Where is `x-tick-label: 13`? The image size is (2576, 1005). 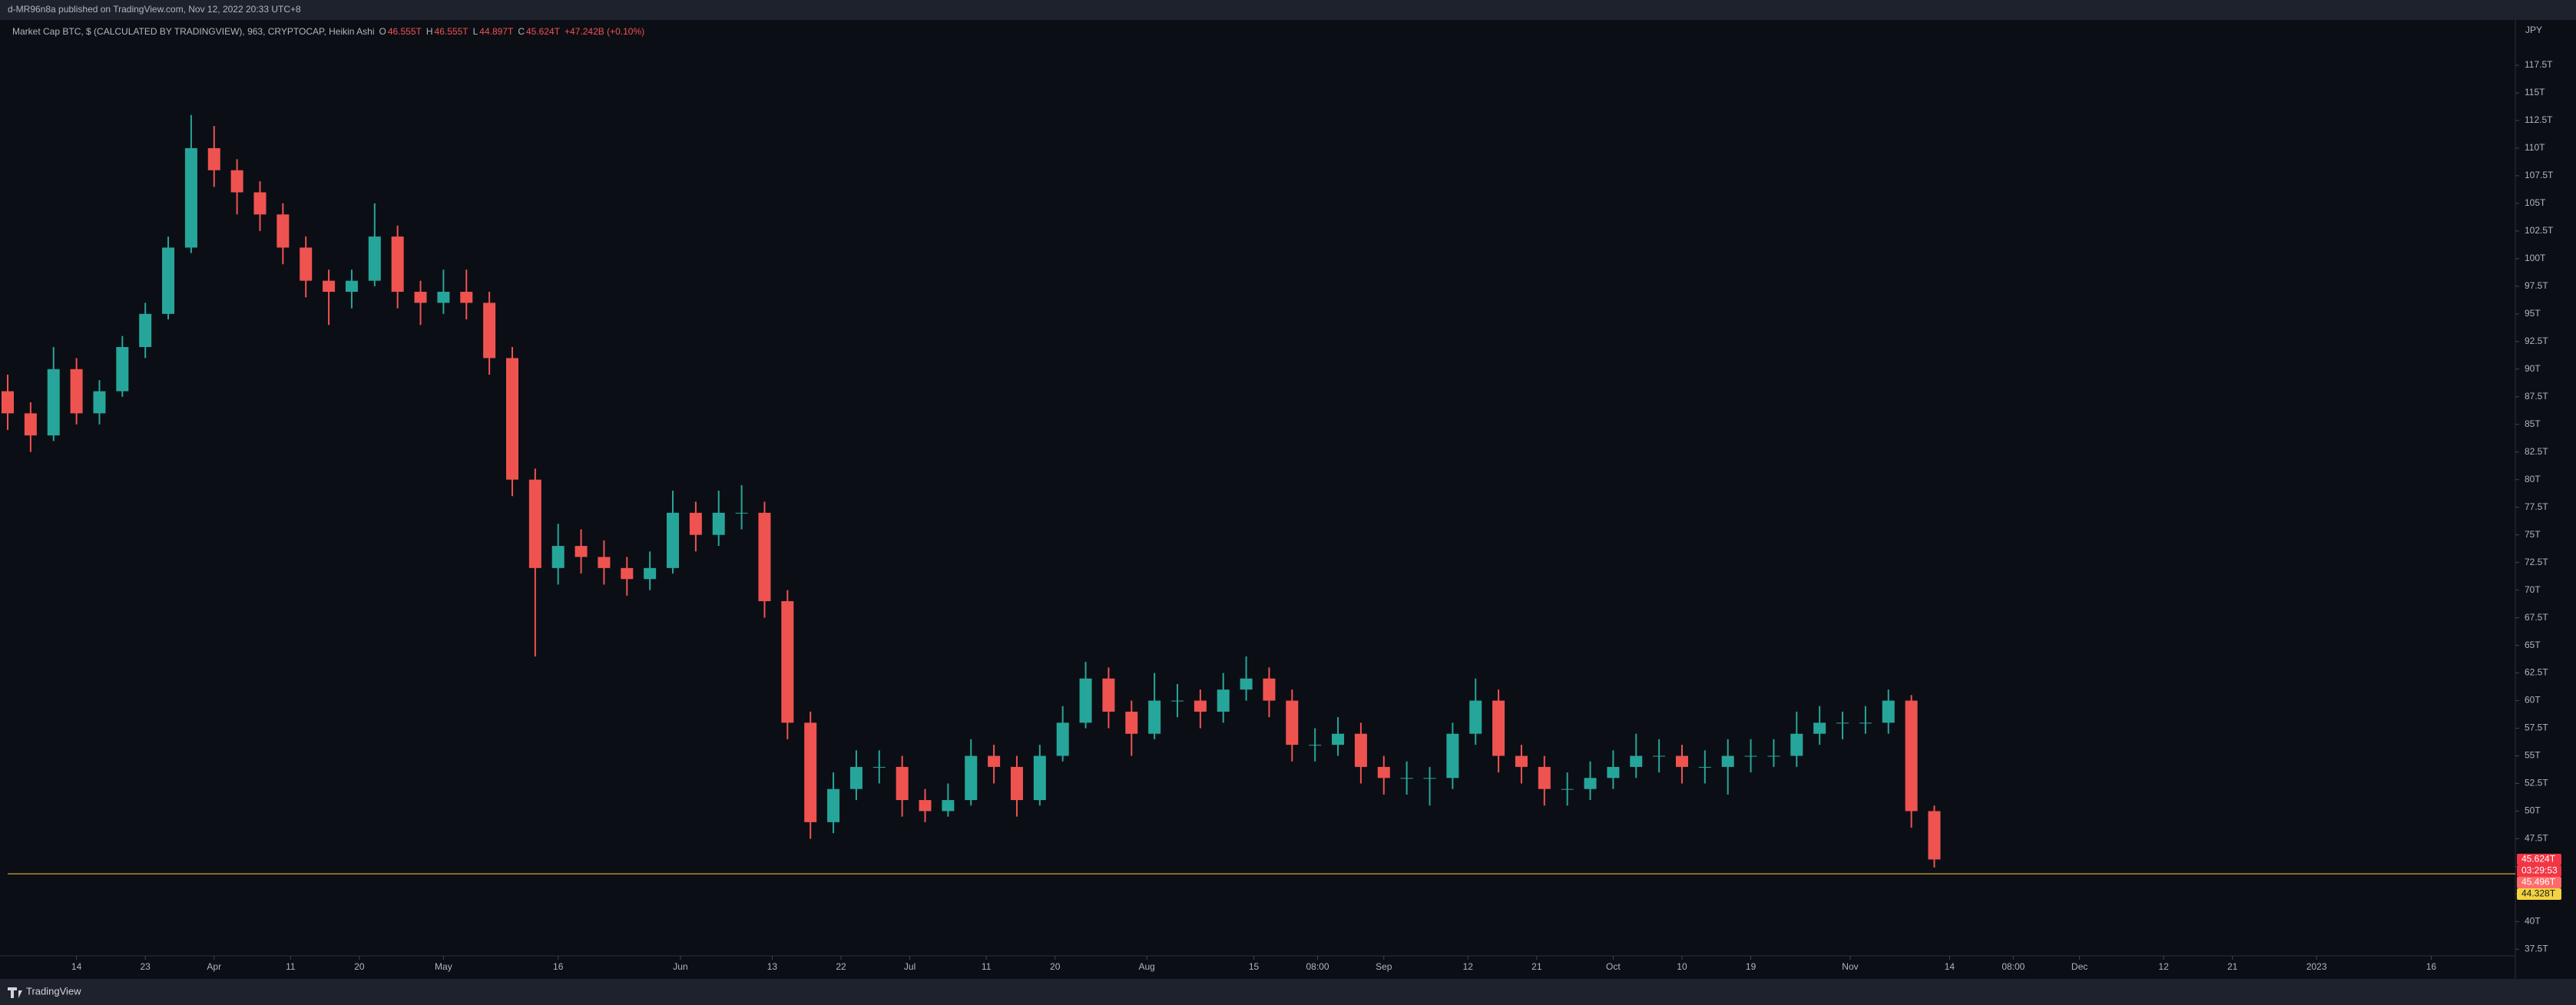 x-tick-label: 13 is located at coordinates (772, 966).